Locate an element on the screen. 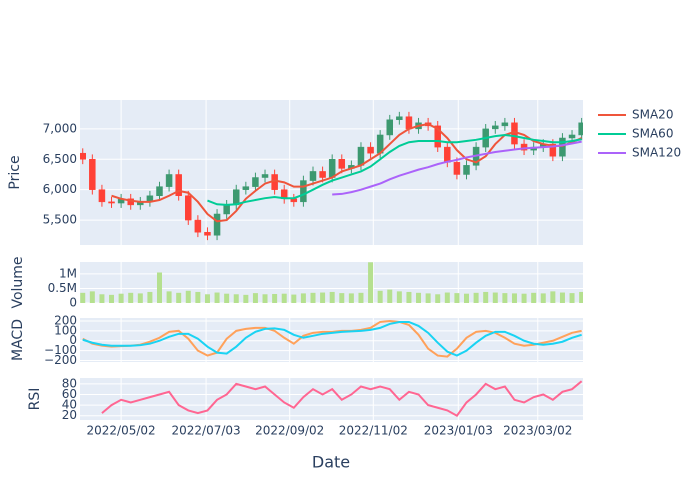 This screenshot has height=500, width=700. y-tick-label: 6,500 is located at coordinates (60, 159).